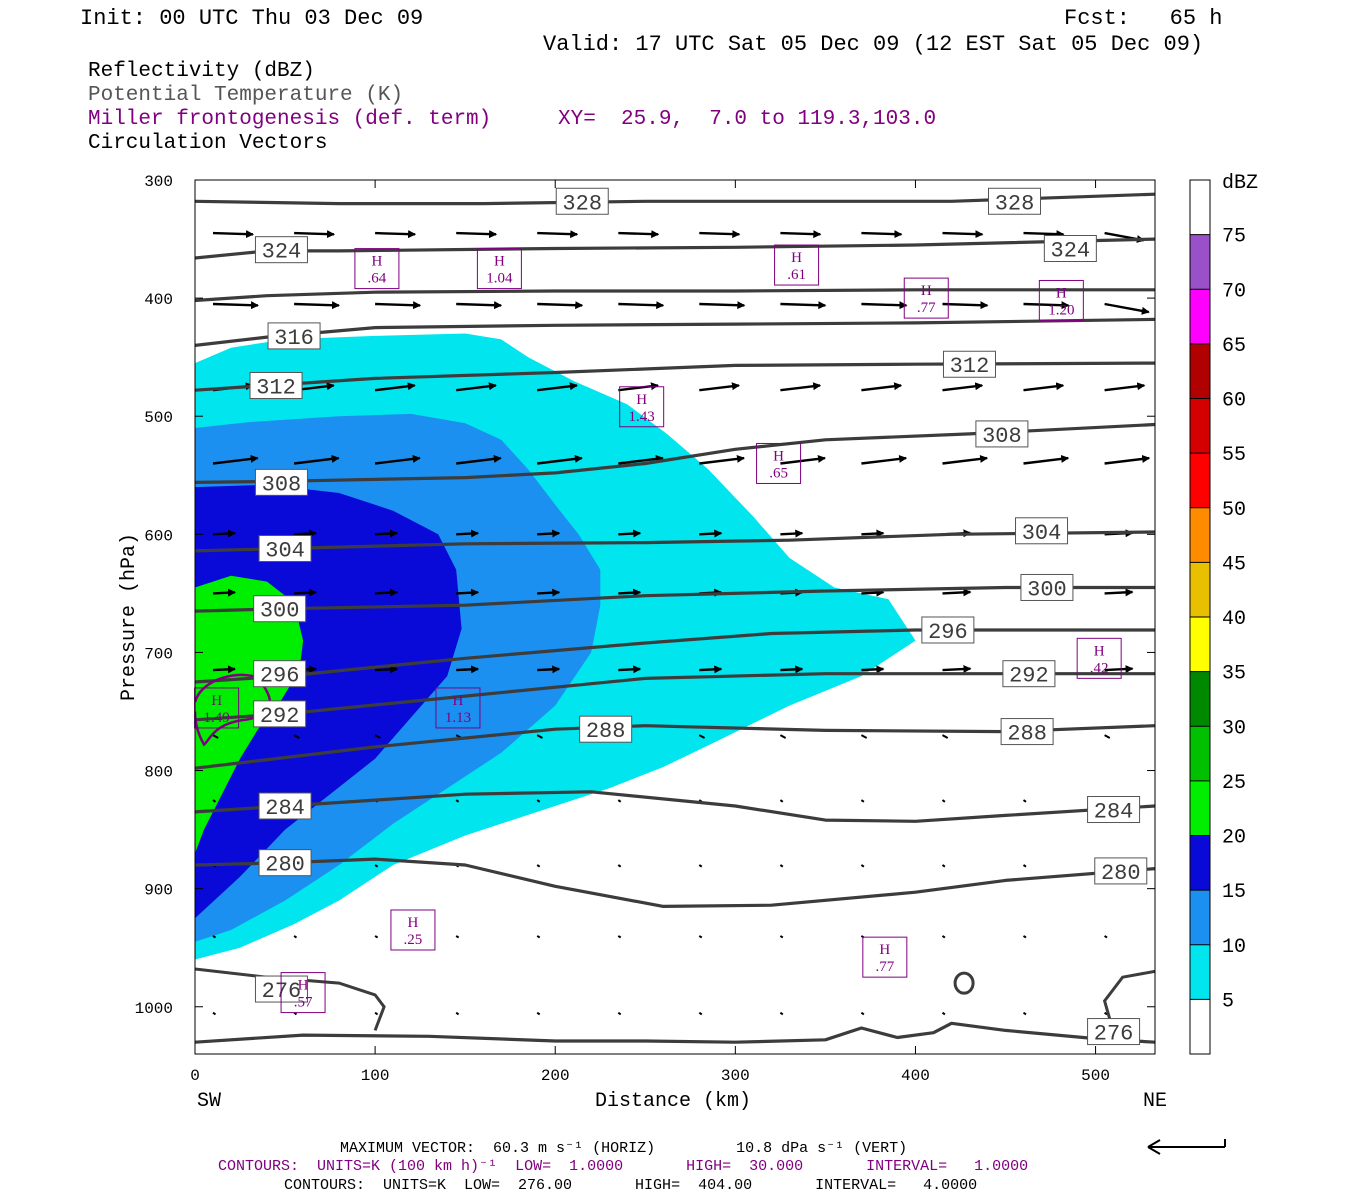  I want to click on y-tick-label: 600, so click(158, 536).